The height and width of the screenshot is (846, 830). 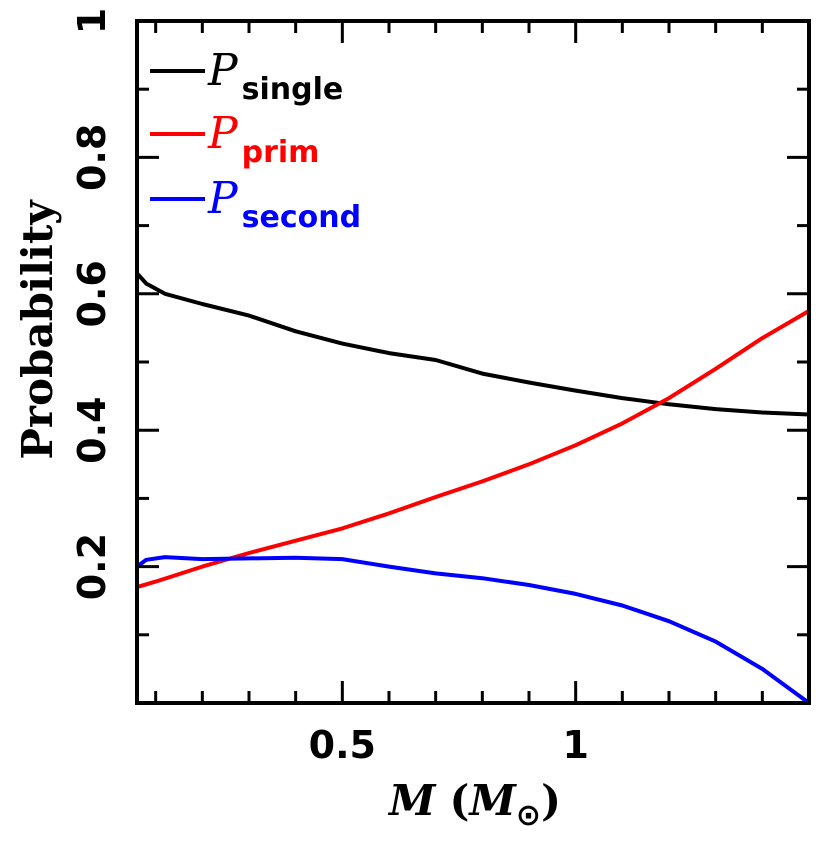 I want to click on y-tick-label: 0.4, so click(x=92, y=430).